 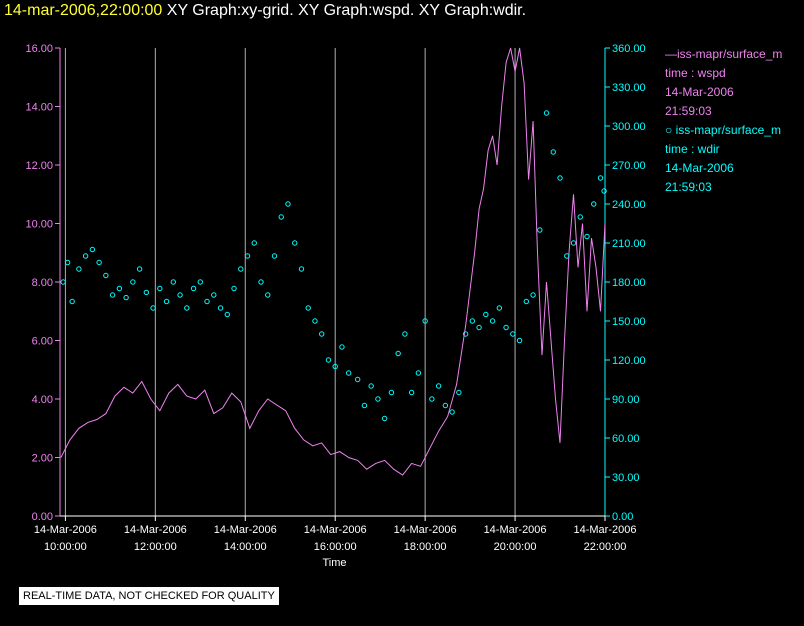 What do you see at coordinates (42, 517) in the screenshot?
I see `y-left-tick-label-0: 0.00` at bounding box center [42, 517].